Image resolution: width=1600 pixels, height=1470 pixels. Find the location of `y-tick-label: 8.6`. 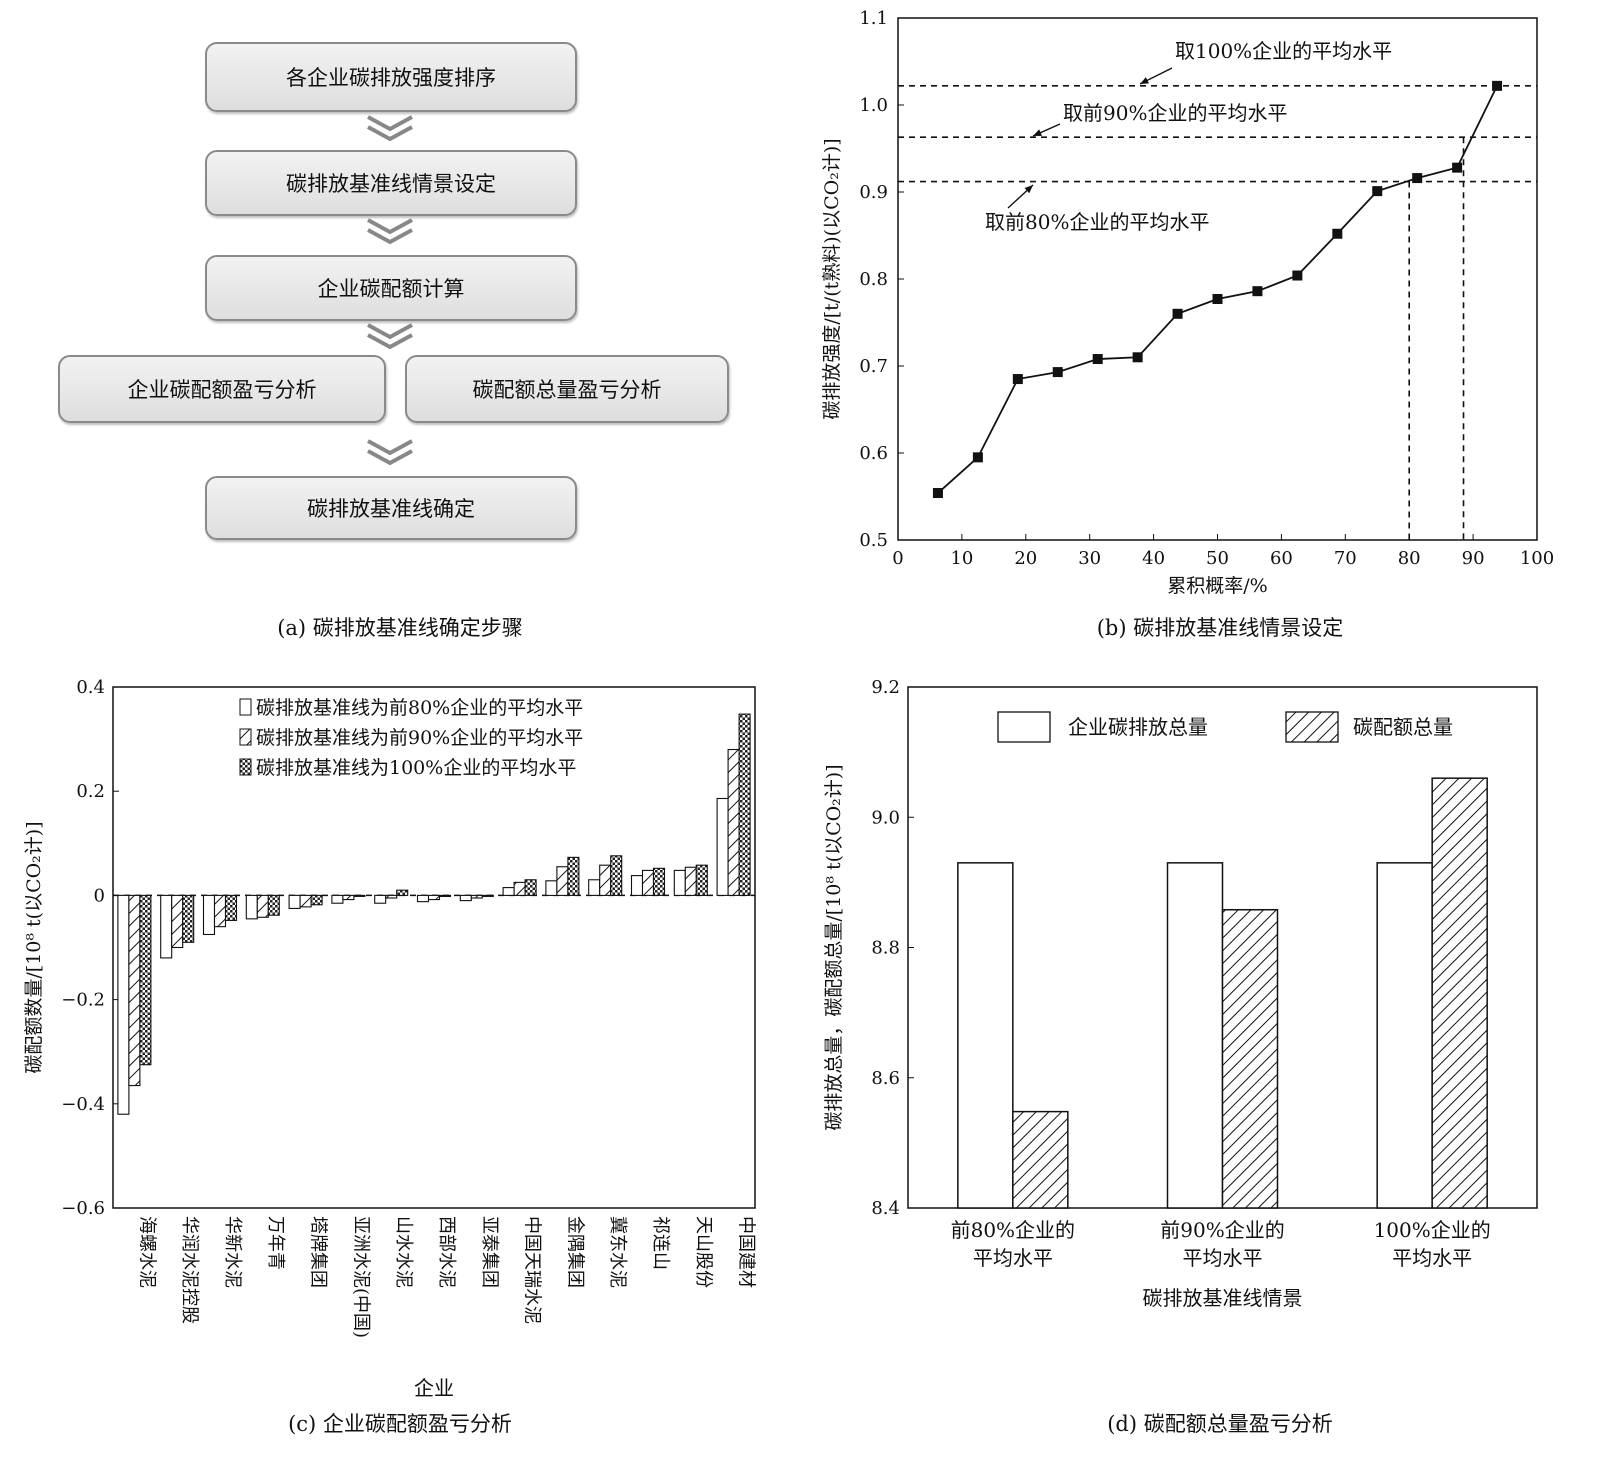

y-tick-label: 8.6 is located at coordinates (885, 1078).